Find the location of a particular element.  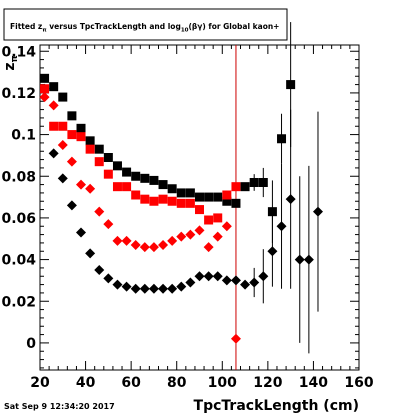

y-tick-label: 0.08 is located at coordinates (18, 177).